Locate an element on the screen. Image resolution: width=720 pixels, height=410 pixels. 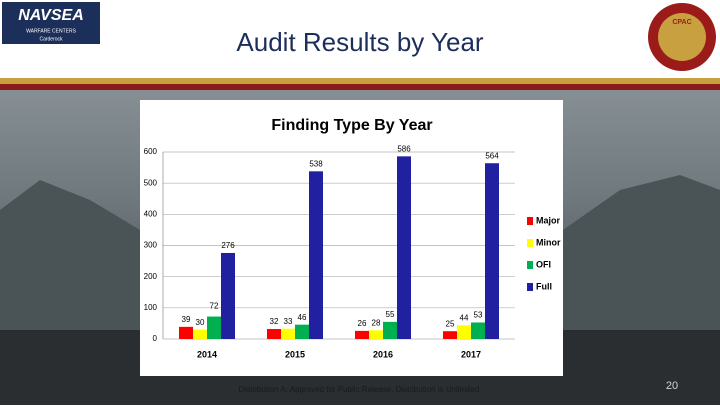
chart-title: Finding Type By Year is located at coordinates (351, 125).